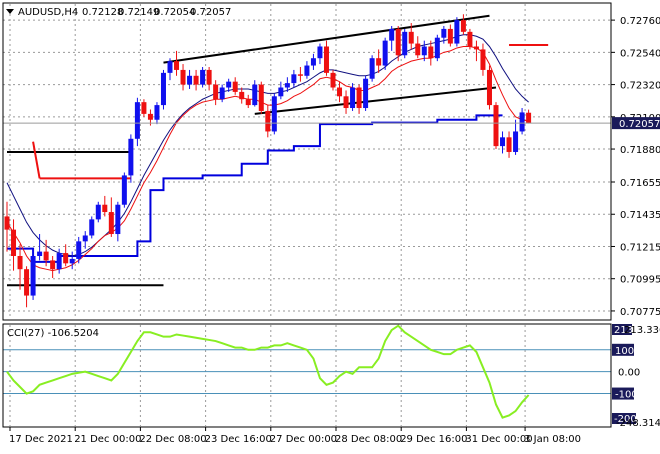  What do you see at coordinates (626, 395) in the screenshot?
I see `cci-level-label: -100` at bounding box center [626, 395].